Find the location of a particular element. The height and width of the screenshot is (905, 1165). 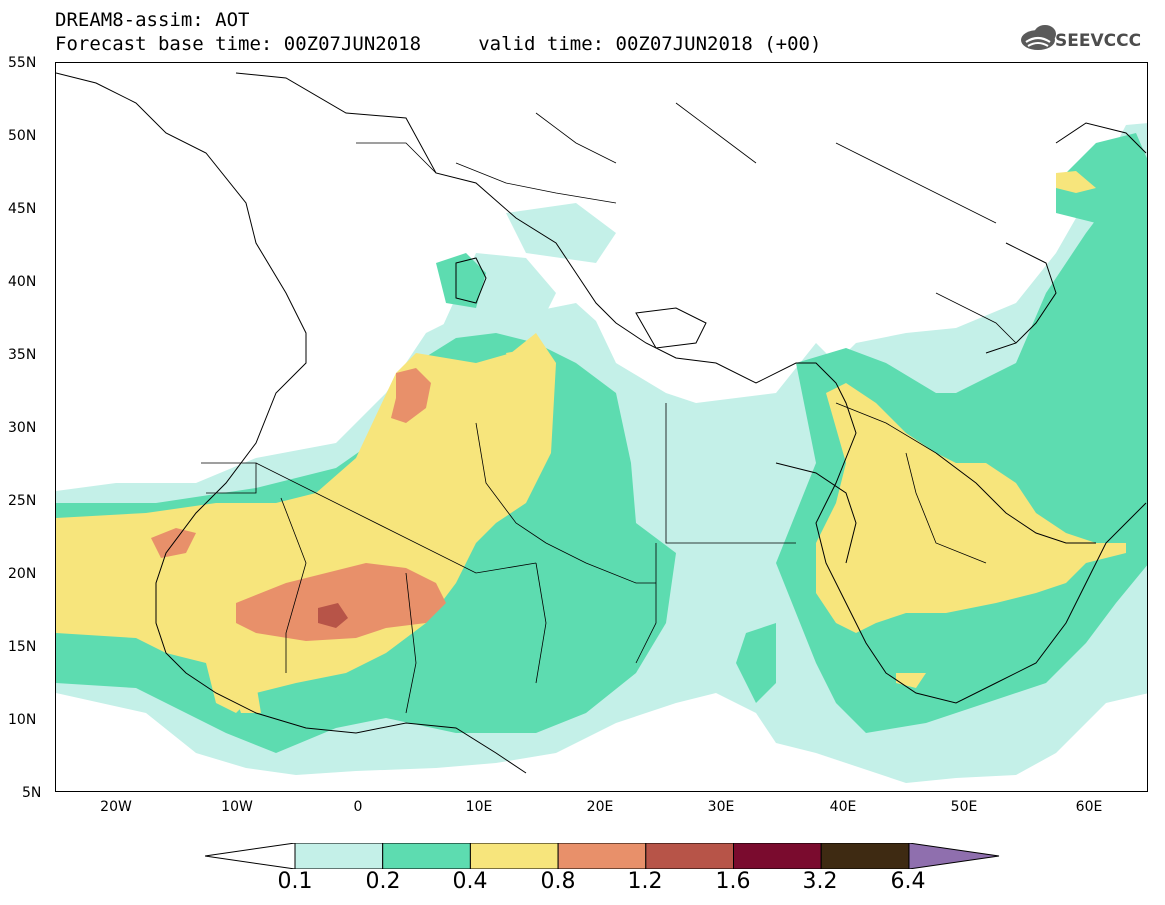

logo-text: SEEVCCC is located at coordinates (1098, 41).